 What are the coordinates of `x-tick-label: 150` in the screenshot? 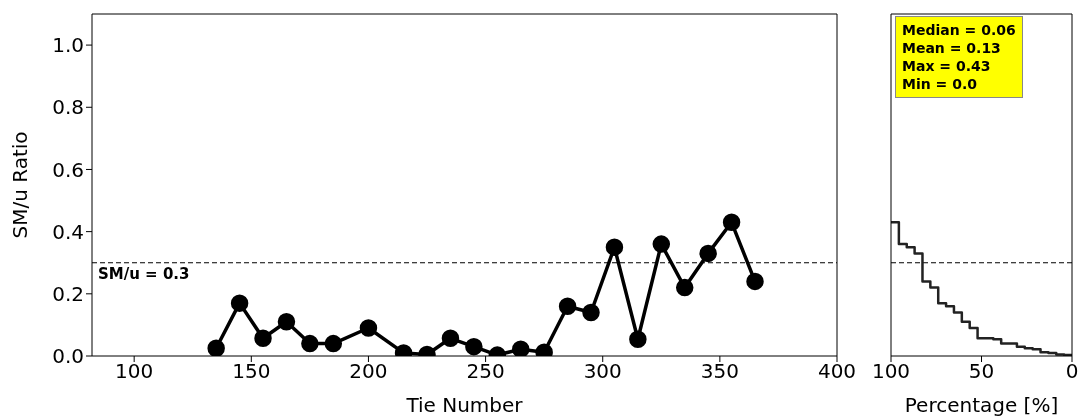 It's located at (251, 371).